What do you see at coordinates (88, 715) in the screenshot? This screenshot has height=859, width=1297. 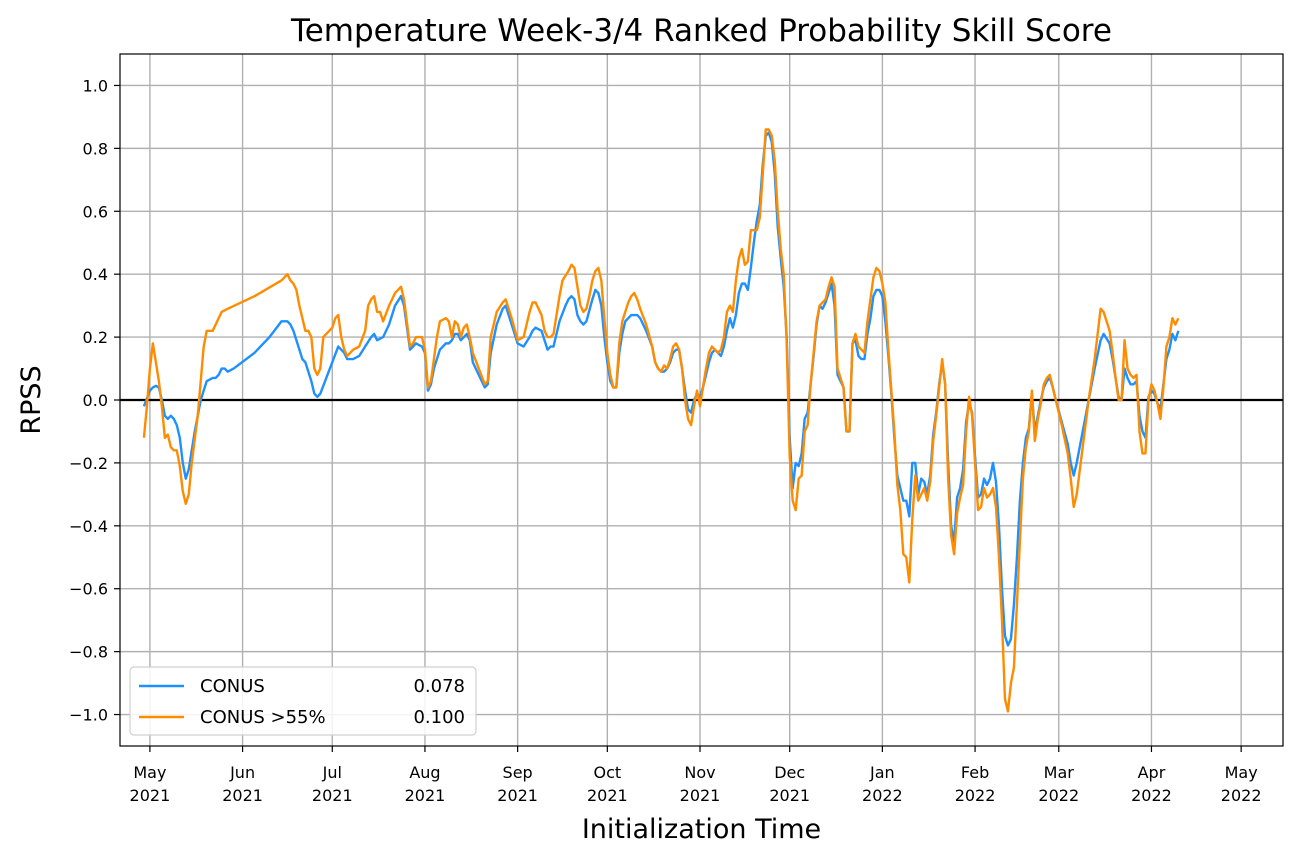 I see `y-tick-label: −1.0` at bounding box center [88, 715].